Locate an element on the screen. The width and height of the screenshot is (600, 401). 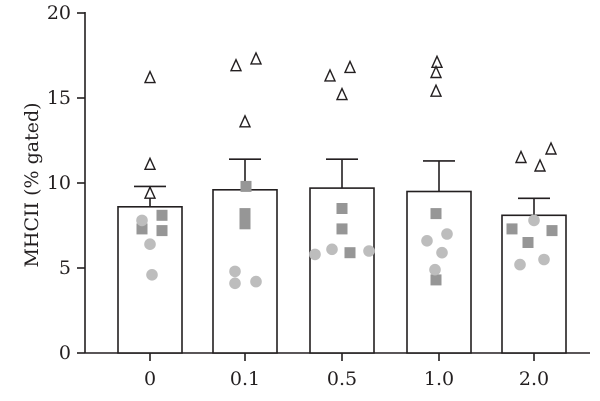
x-tick-label: 0.5 is located at coordinates (342, 379).